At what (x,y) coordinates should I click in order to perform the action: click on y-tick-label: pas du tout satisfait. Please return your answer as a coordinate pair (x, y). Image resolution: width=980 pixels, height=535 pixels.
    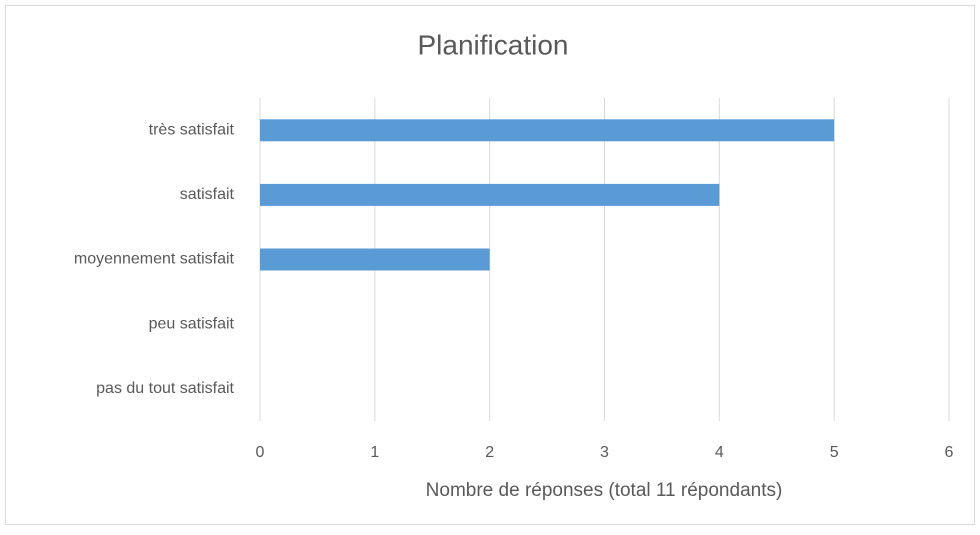
    Looking at the image, I should click on (165, 388).